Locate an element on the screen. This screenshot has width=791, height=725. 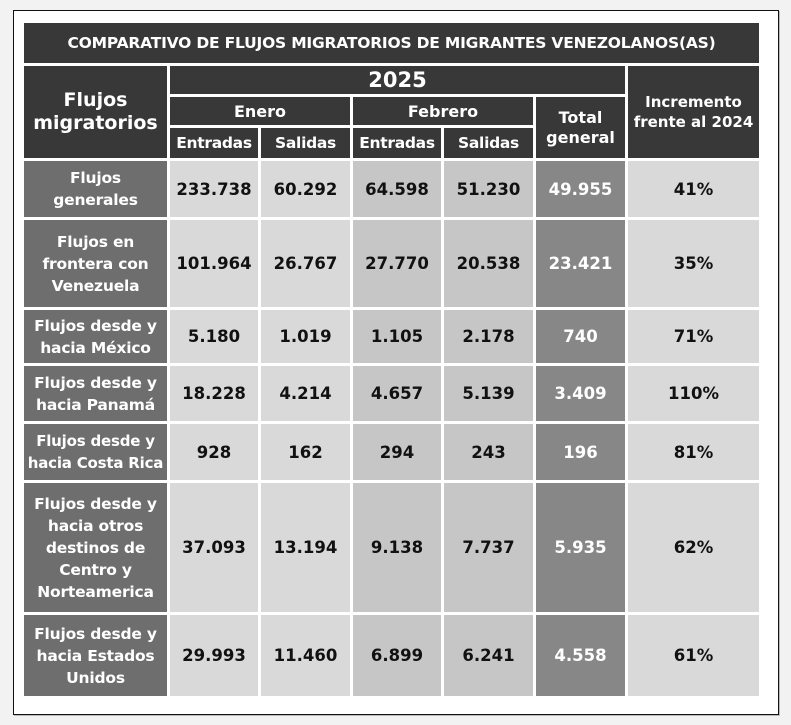
cell-febrero-salidas: 2.178 is located at coordinates (488, 336).